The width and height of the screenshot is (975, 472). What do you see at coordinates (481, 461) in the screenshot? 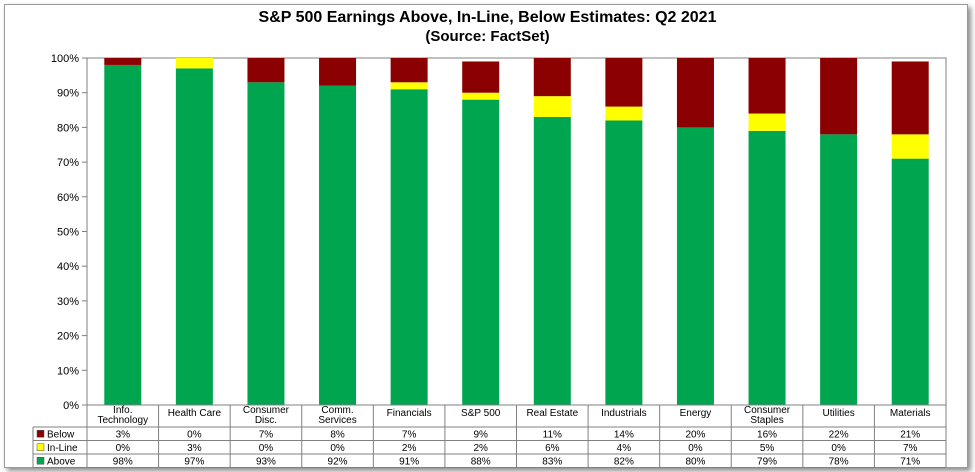
I see `data-label: 88%` at bounding box center [481, 461].